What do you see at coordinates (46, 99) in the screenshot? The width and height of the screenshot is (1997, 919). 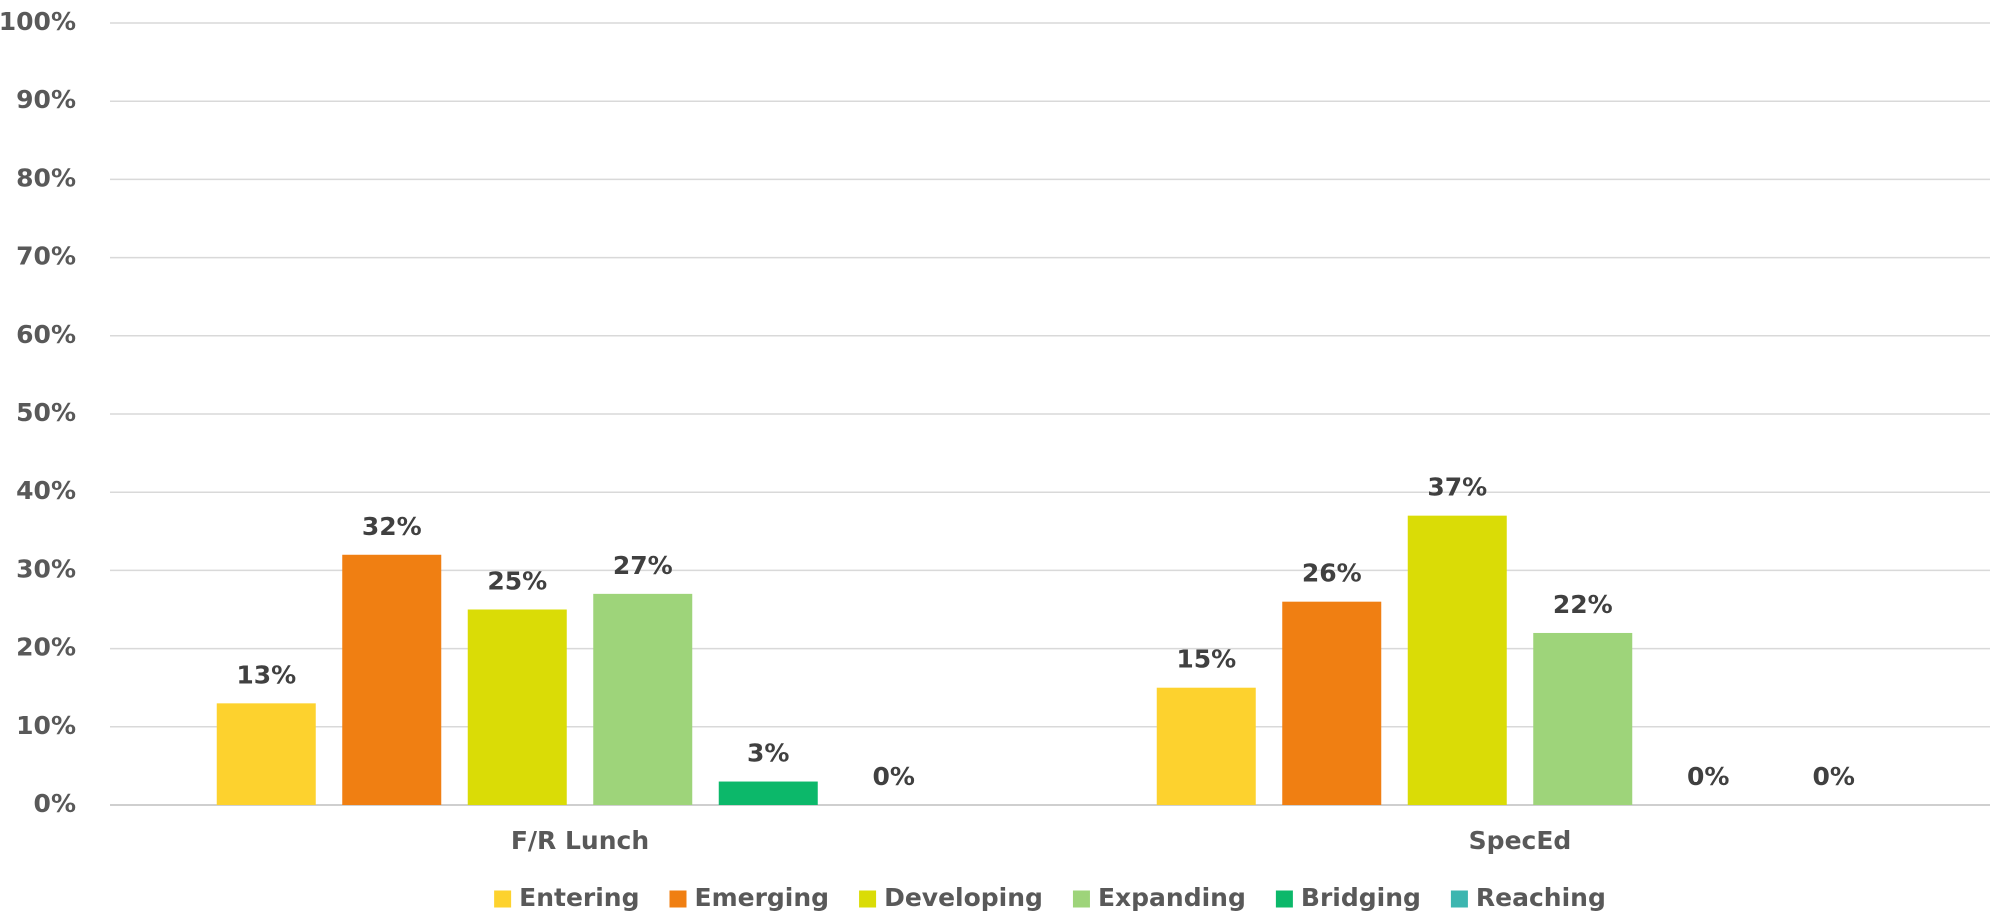 I see `y-tick-label: 90%` at bounding box center [46, 99].